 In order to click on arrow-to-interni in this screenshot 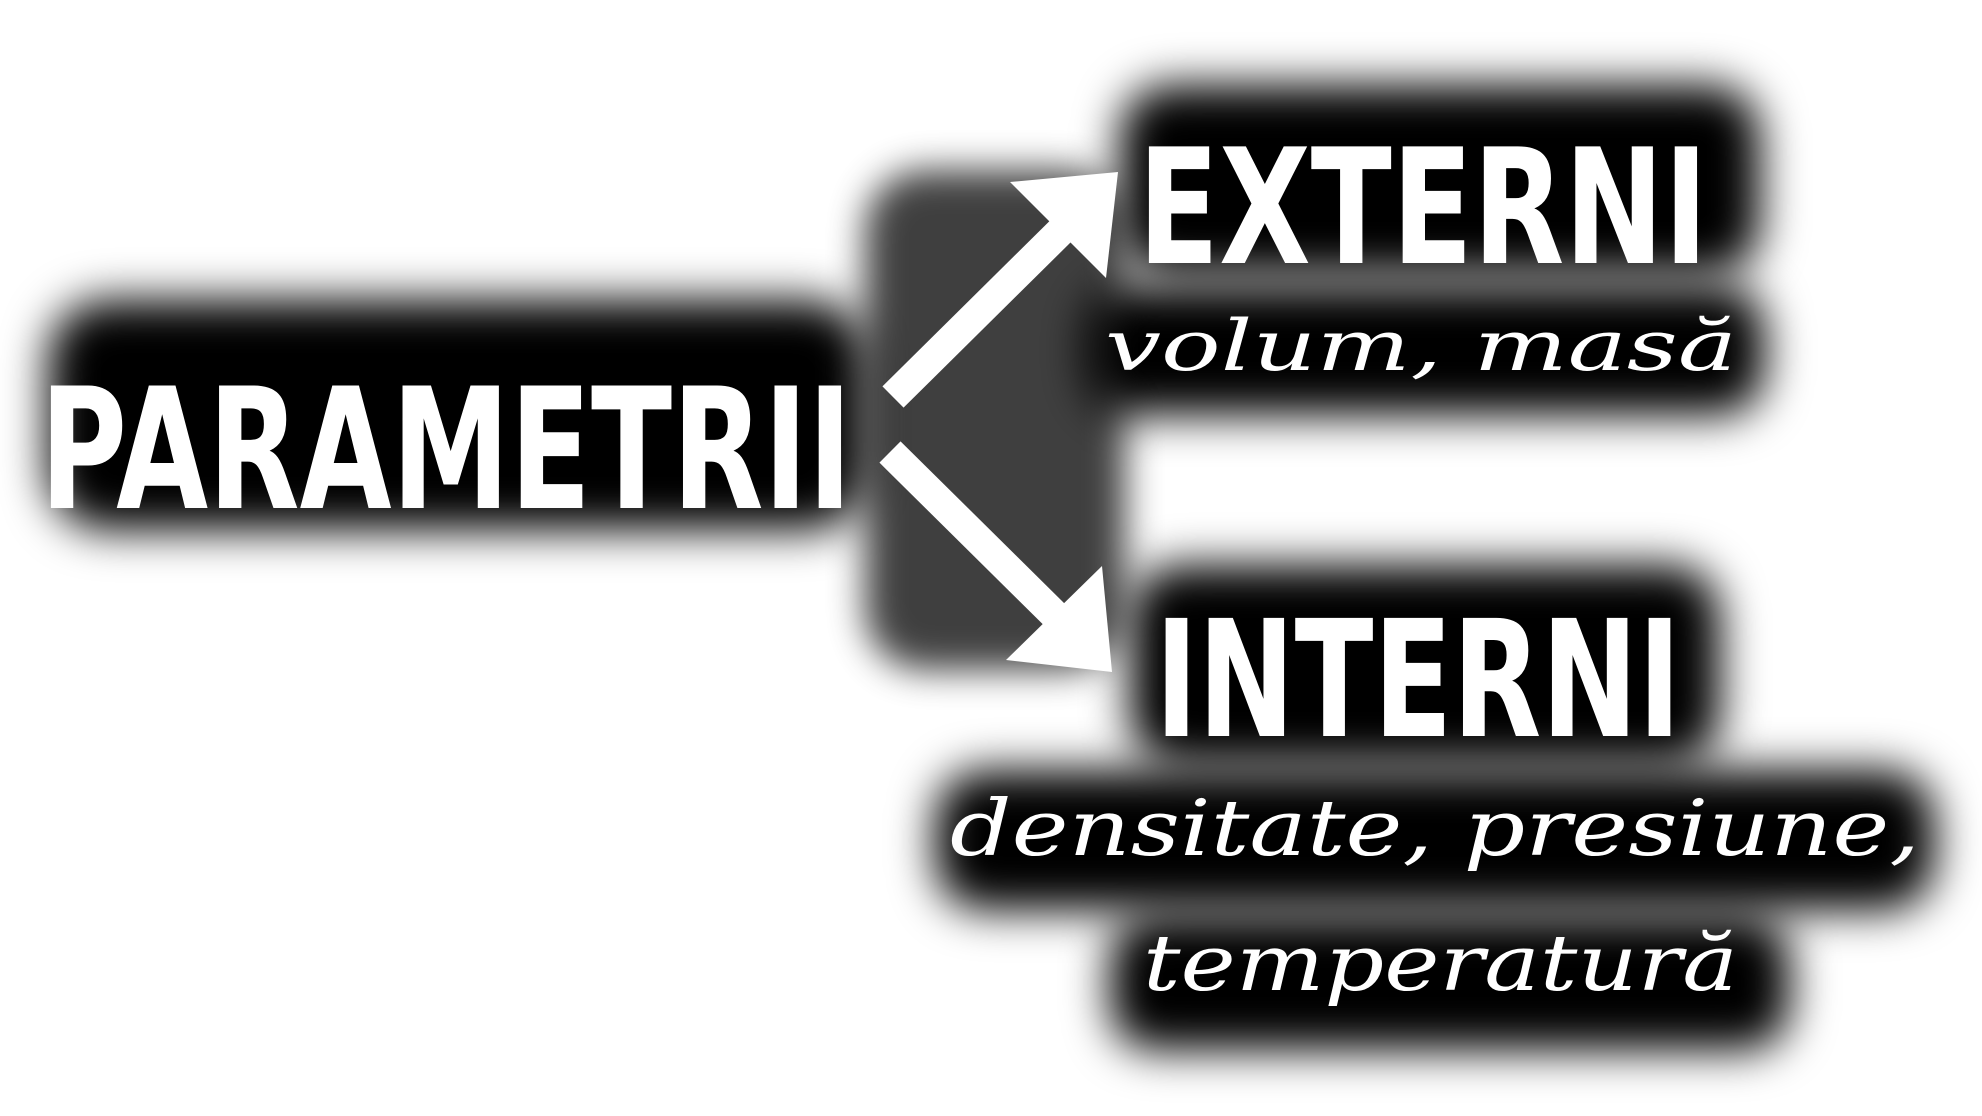, I will do `click(995, 556)`.